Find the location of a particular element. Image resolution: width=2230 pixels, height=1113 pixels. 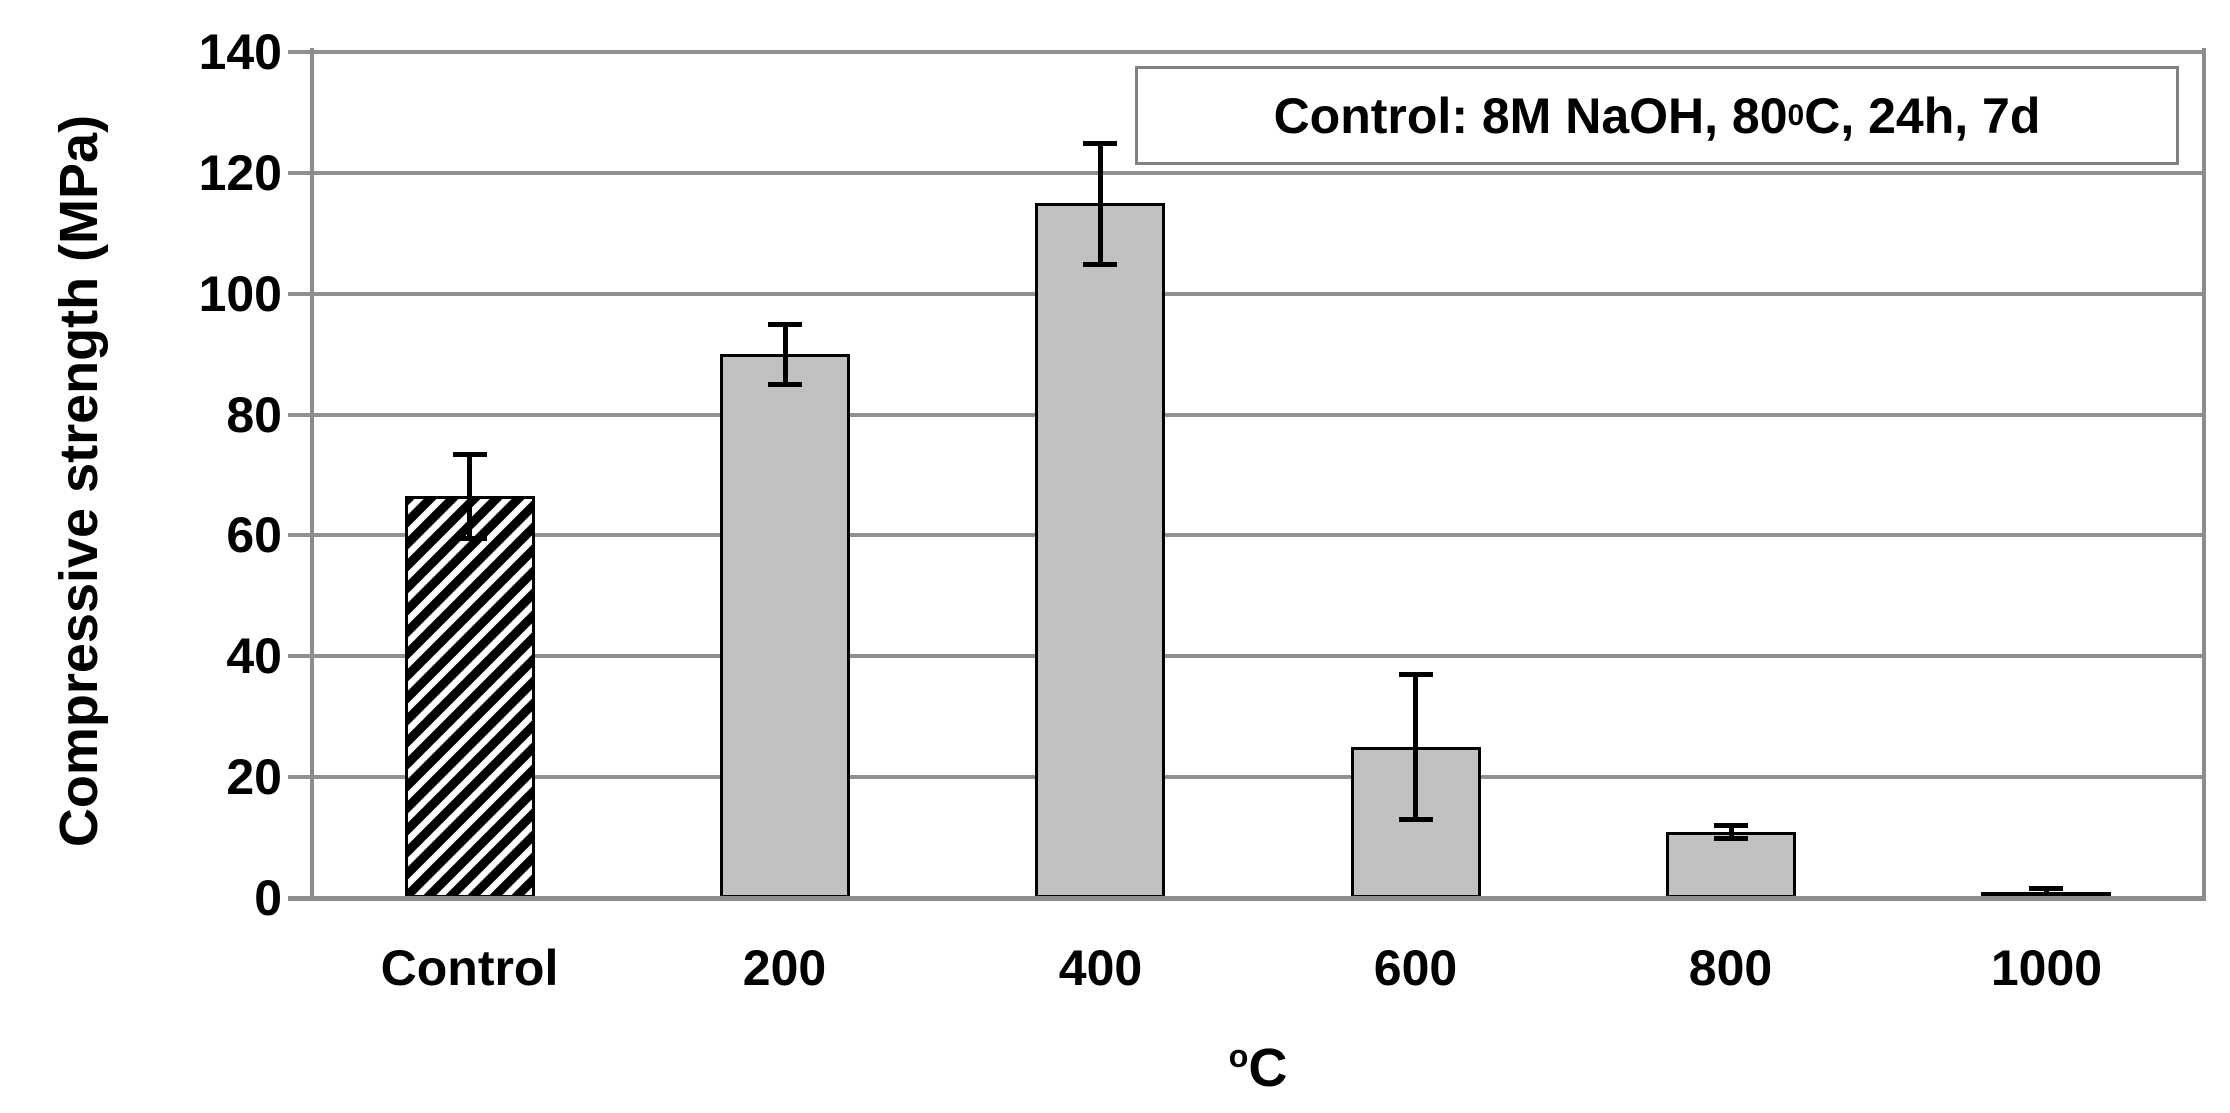

y-tick-label: 20 is located at coordinates (254, 777).